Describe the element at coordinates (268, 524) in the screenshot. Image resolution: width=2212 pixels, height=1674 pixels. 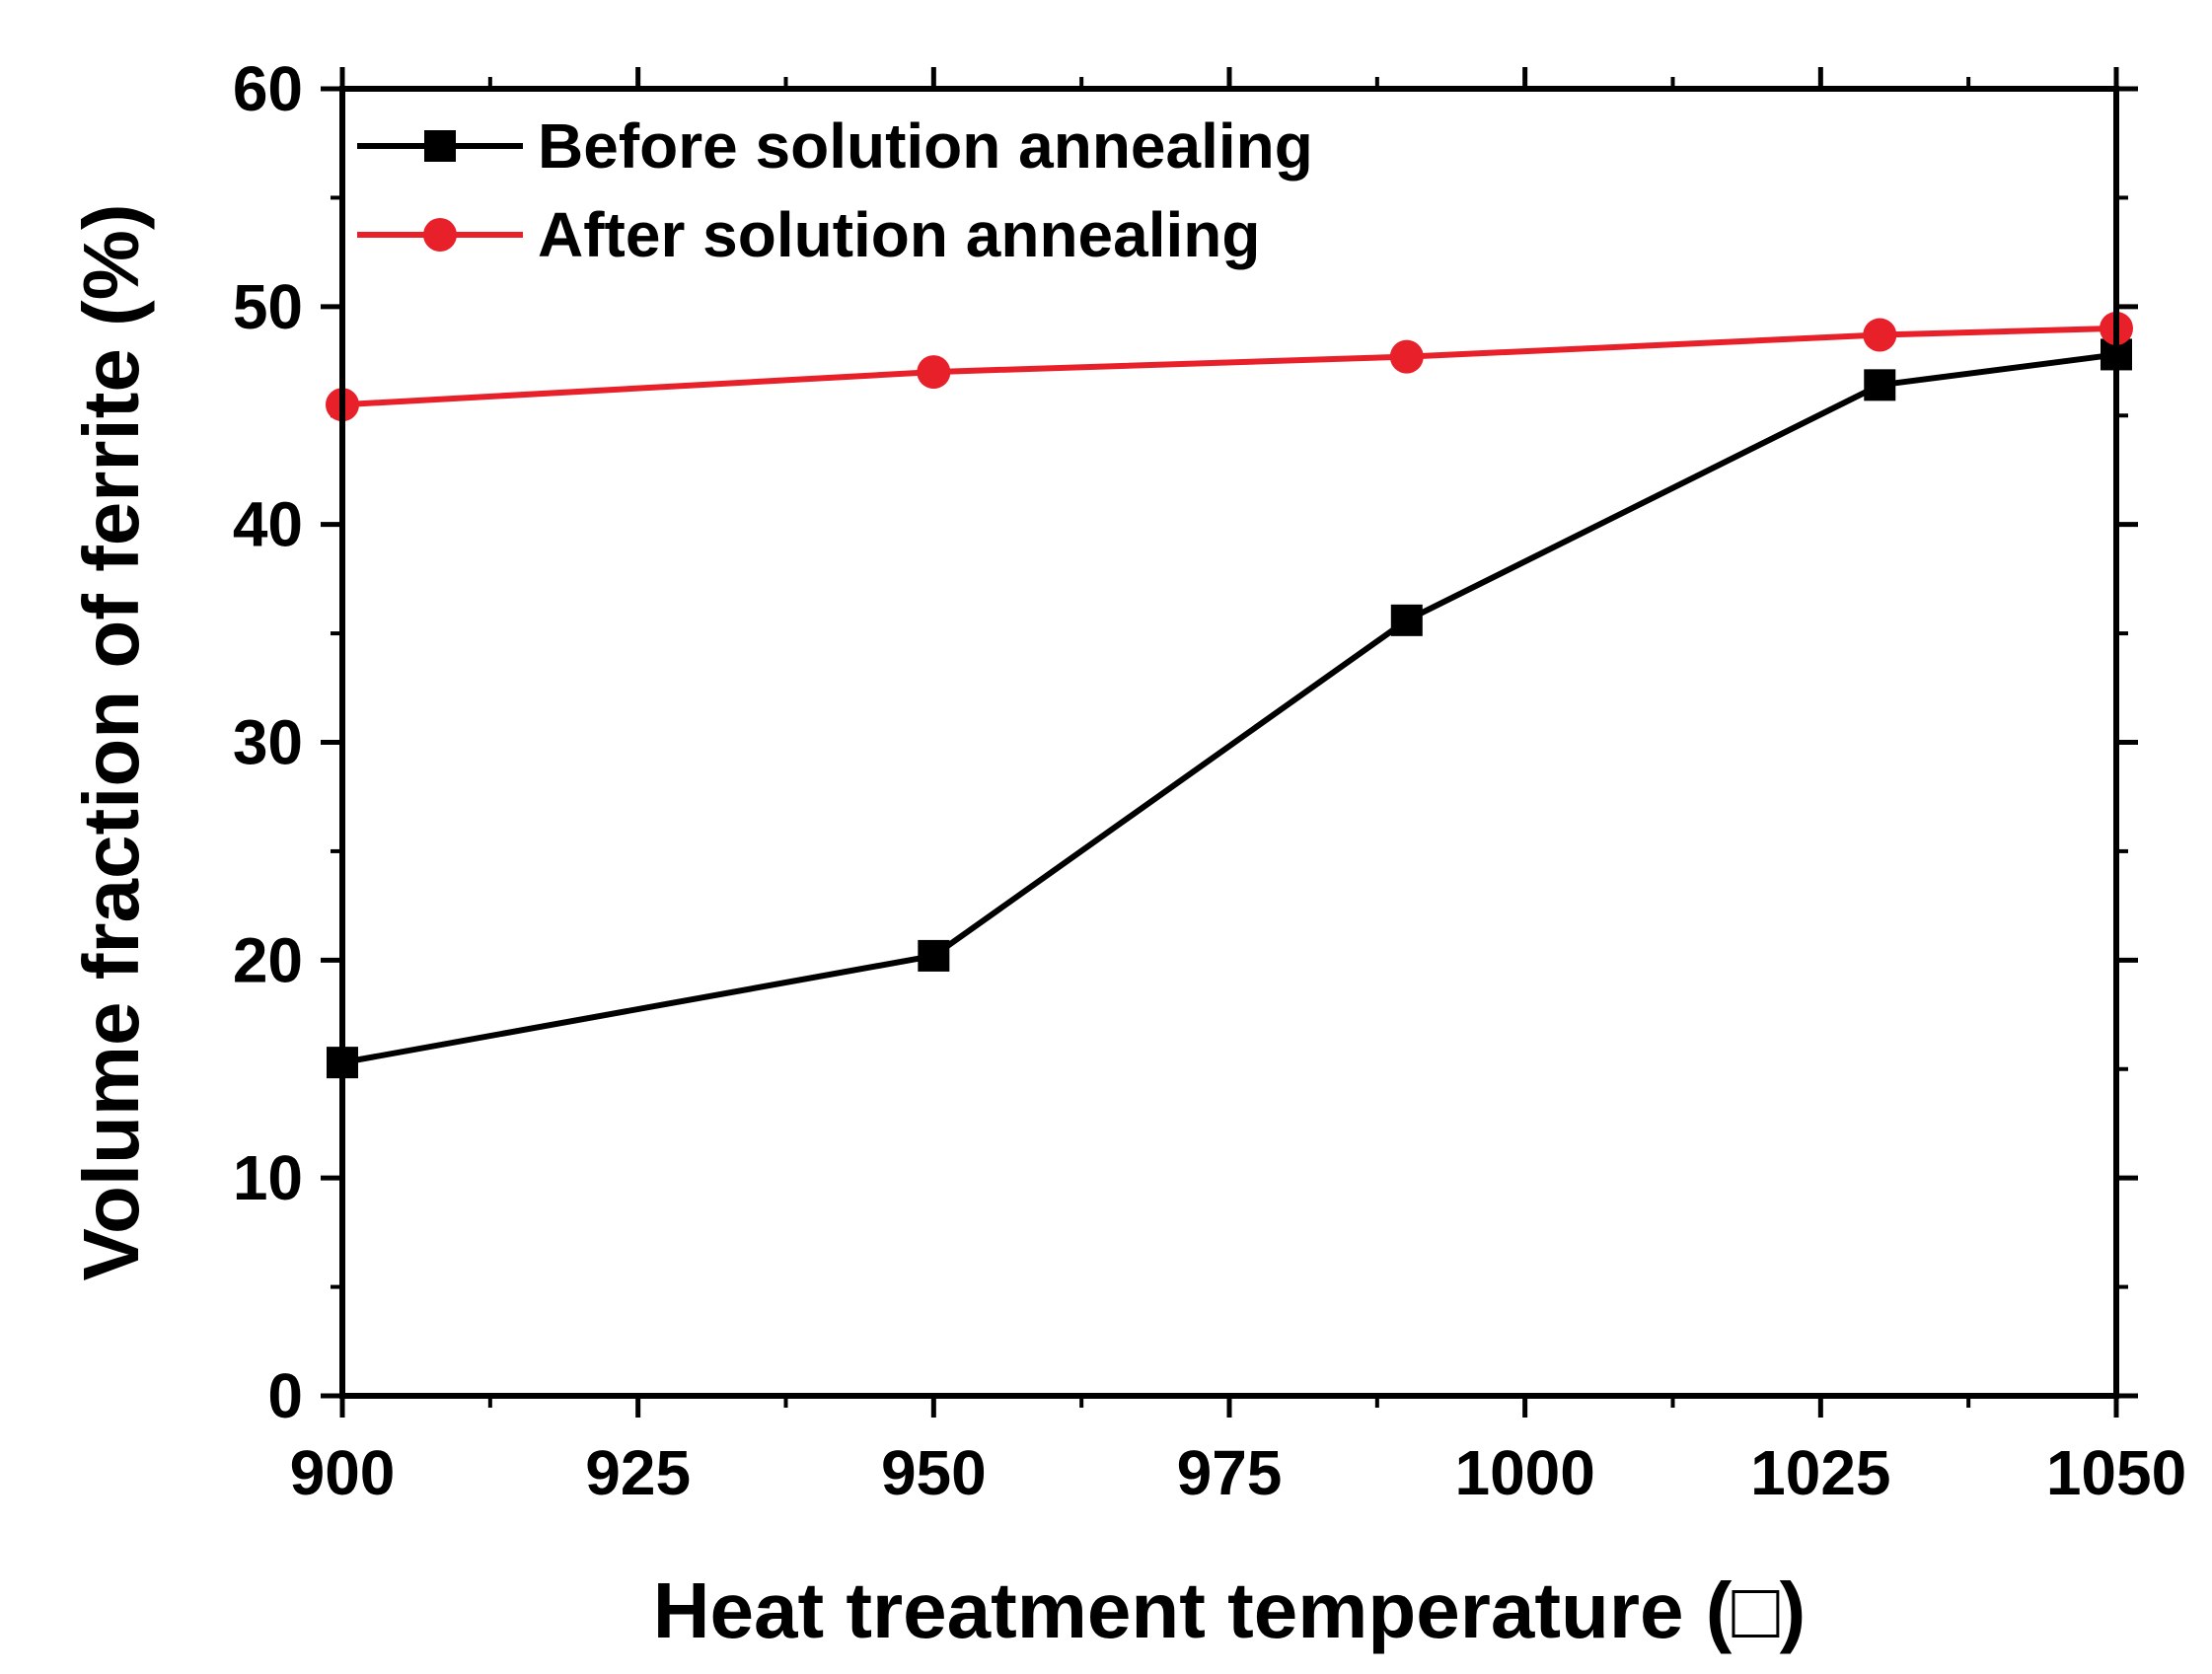
I see `y-tick-label: 40` at that location.